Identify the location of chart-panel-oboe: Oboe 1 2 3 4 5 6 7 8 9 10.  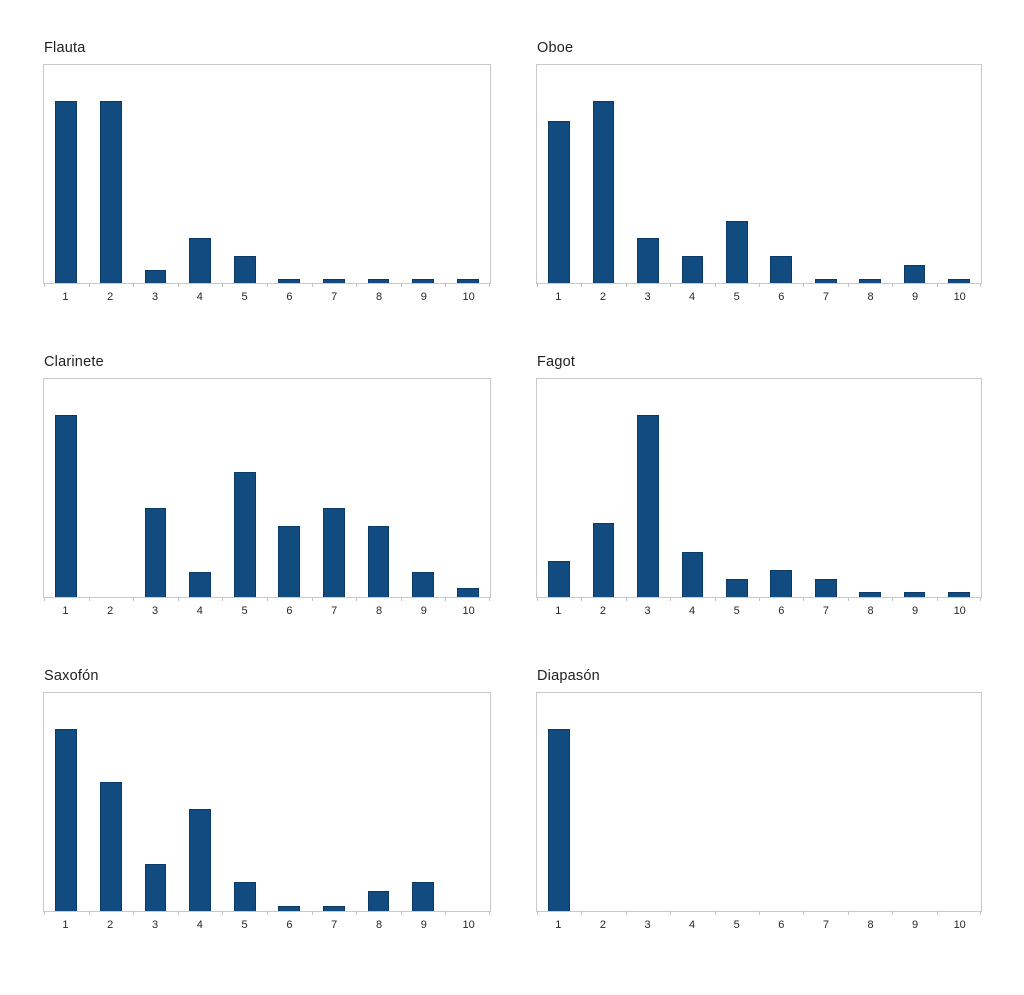
(759, 173).